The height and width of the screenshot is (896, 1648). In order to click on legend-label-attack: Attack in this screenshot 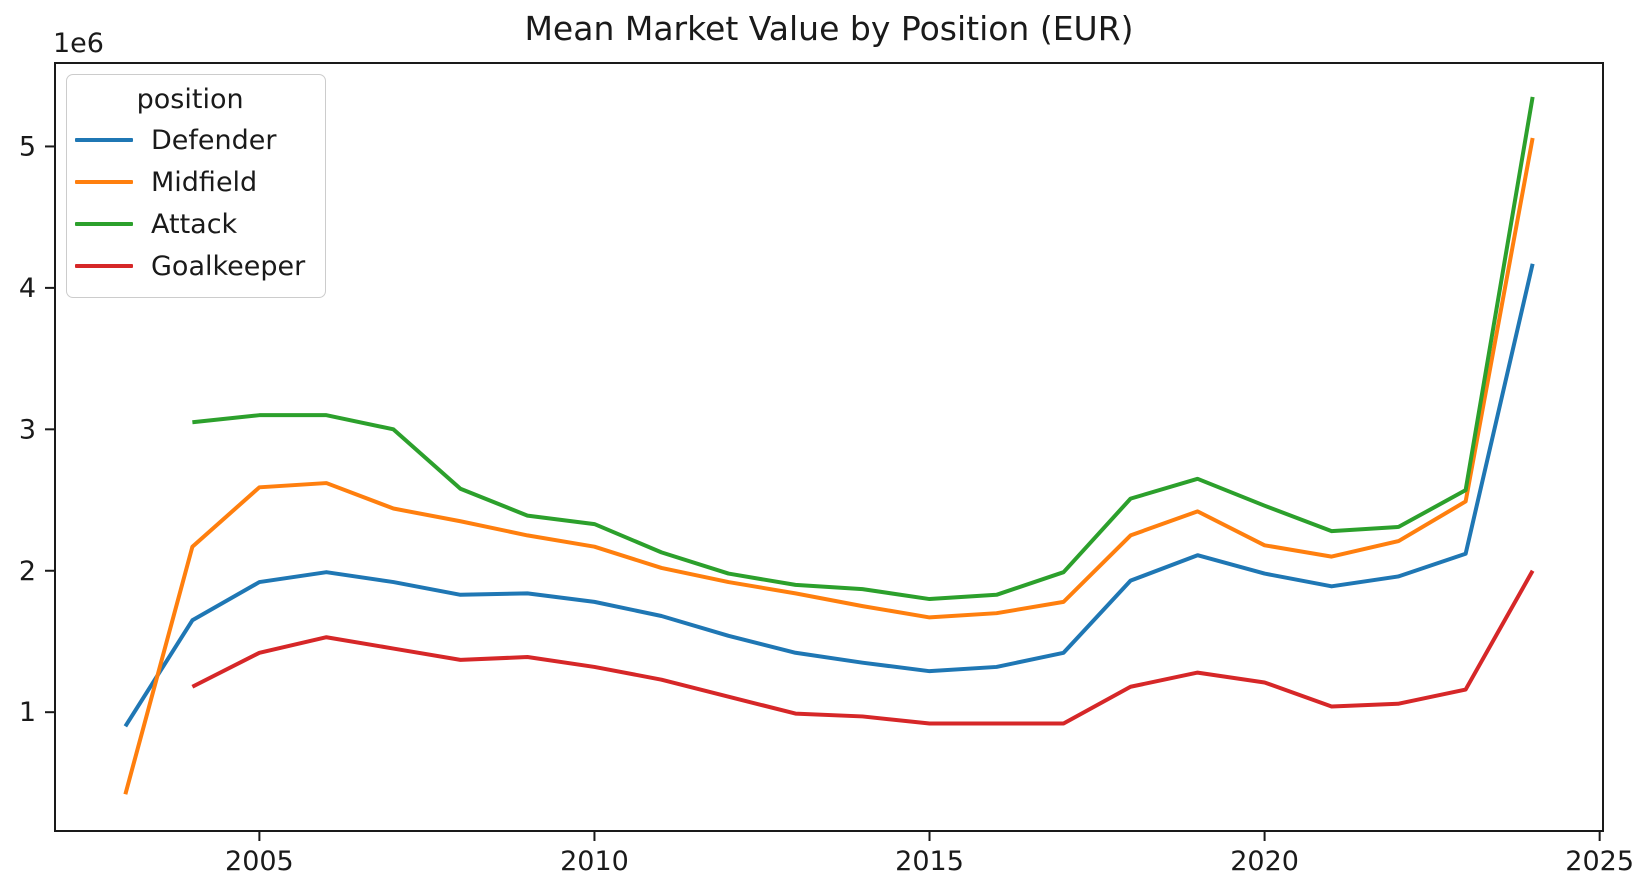, I will do `click(194, 224)`.